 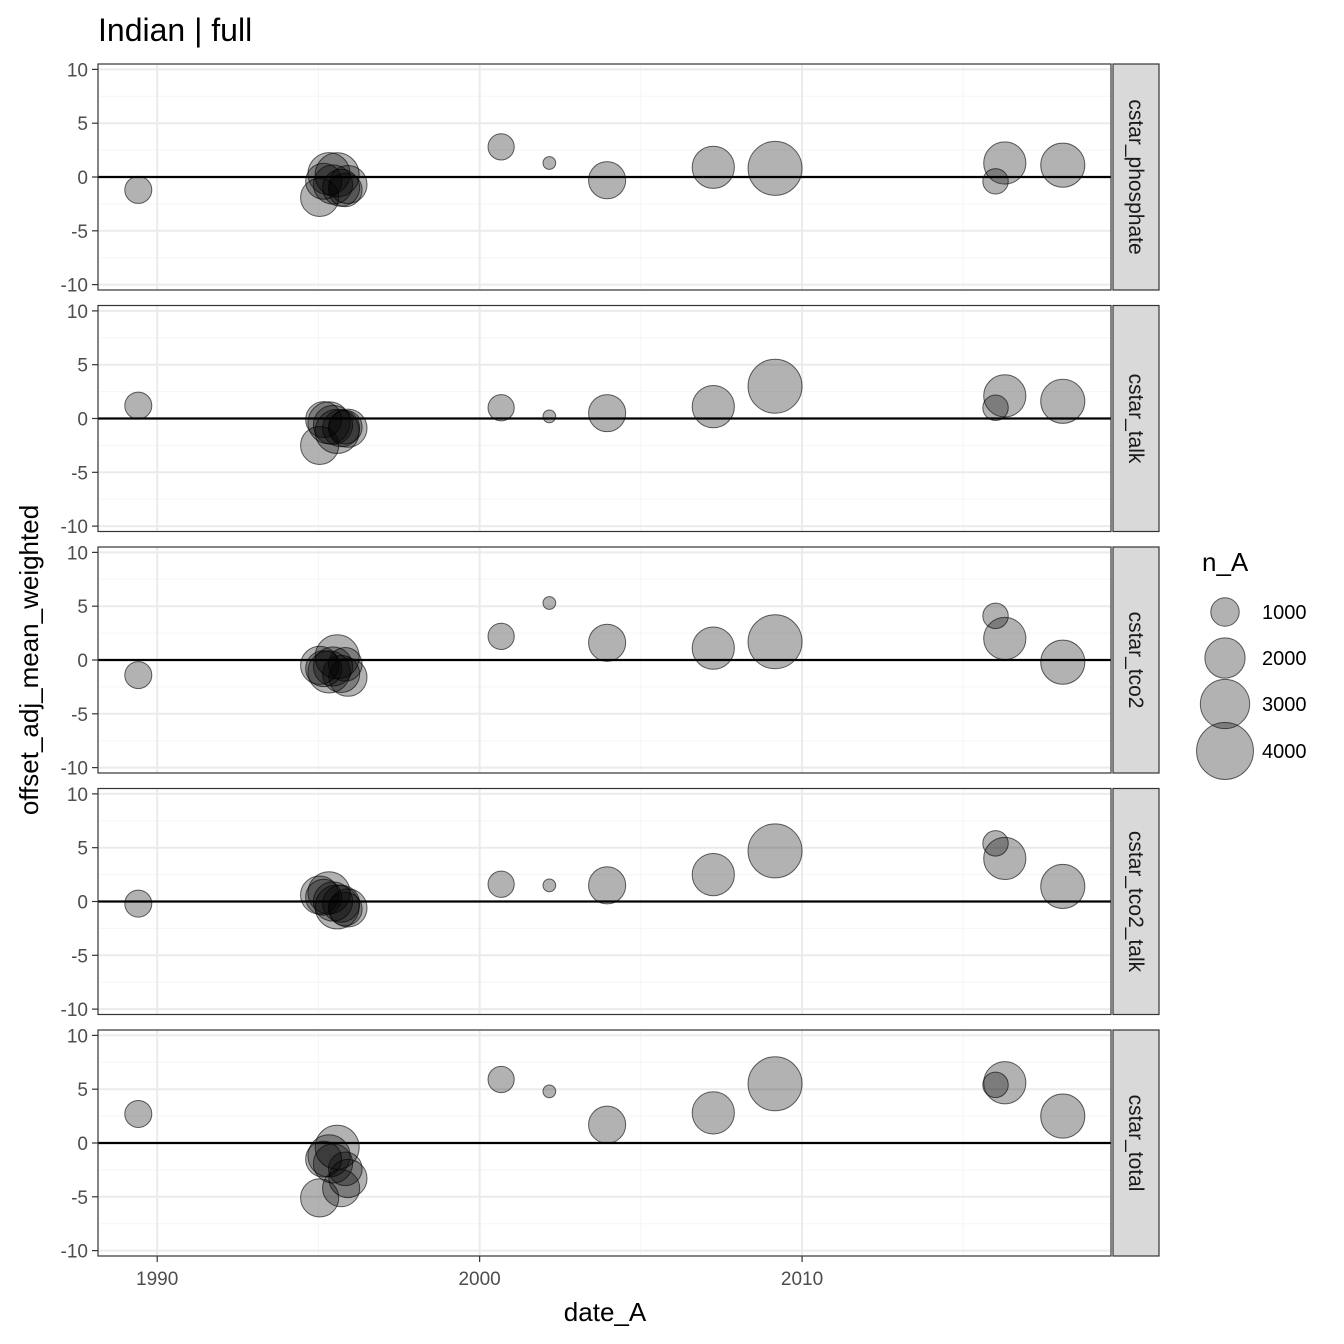 What do you see at coordinates (1251, 663) in the screenshot?
I see `legend: n_A 1000 2000 3000 4000` at bounding box center [1251, 663].